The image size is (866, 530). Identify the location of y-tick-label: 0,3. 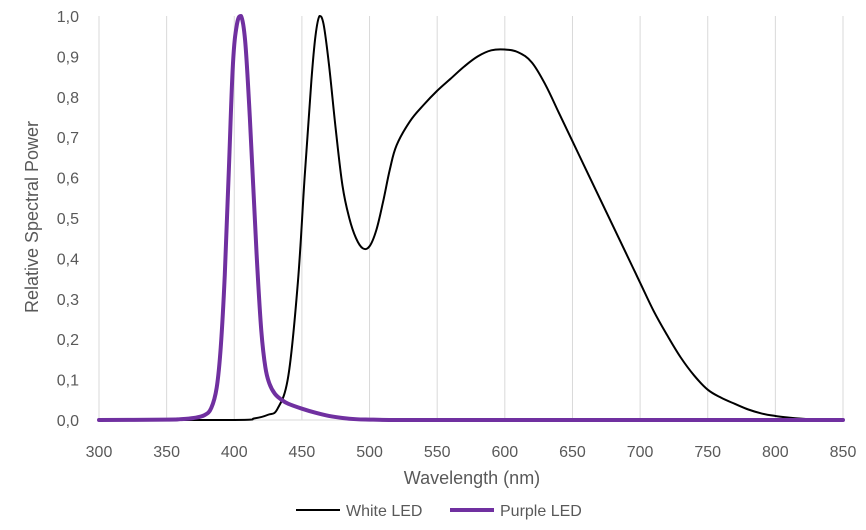
(68, 300).